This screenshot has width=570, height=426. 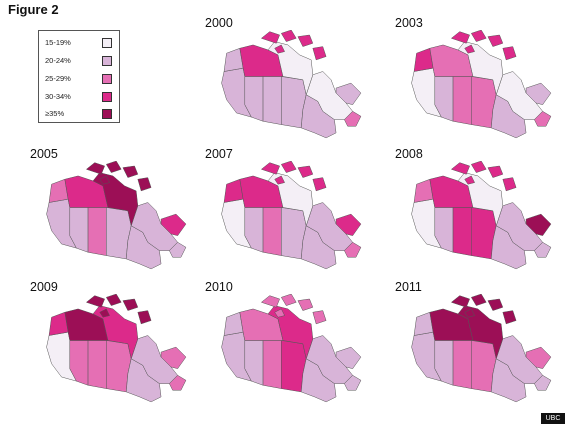 I want to click on map-year: 2008, so click(x=409, y=154).